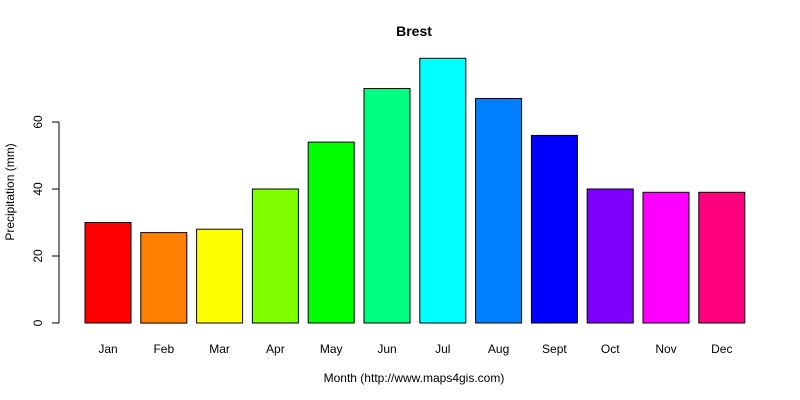 This screenshot has width=800, height=400. Describe the element at coordinates (38, 122) in the screenshot. I see `y-tick-label: 60` at that location.